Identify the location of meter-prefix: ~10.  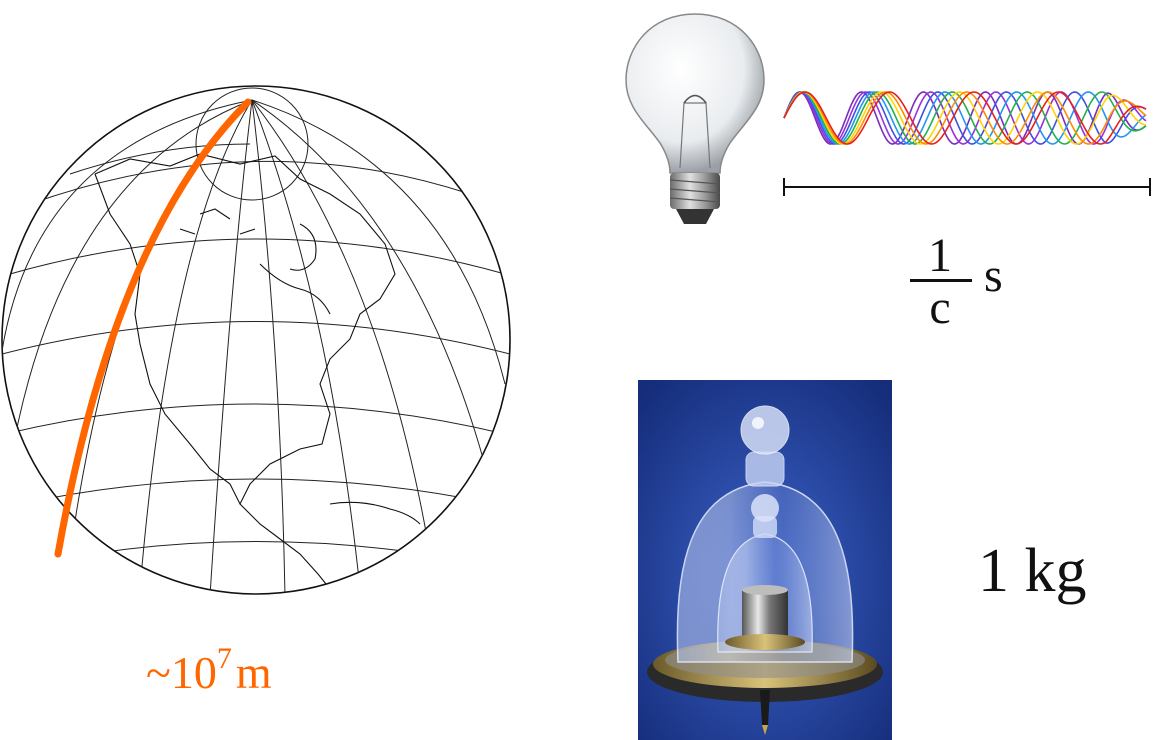
(181, 672).